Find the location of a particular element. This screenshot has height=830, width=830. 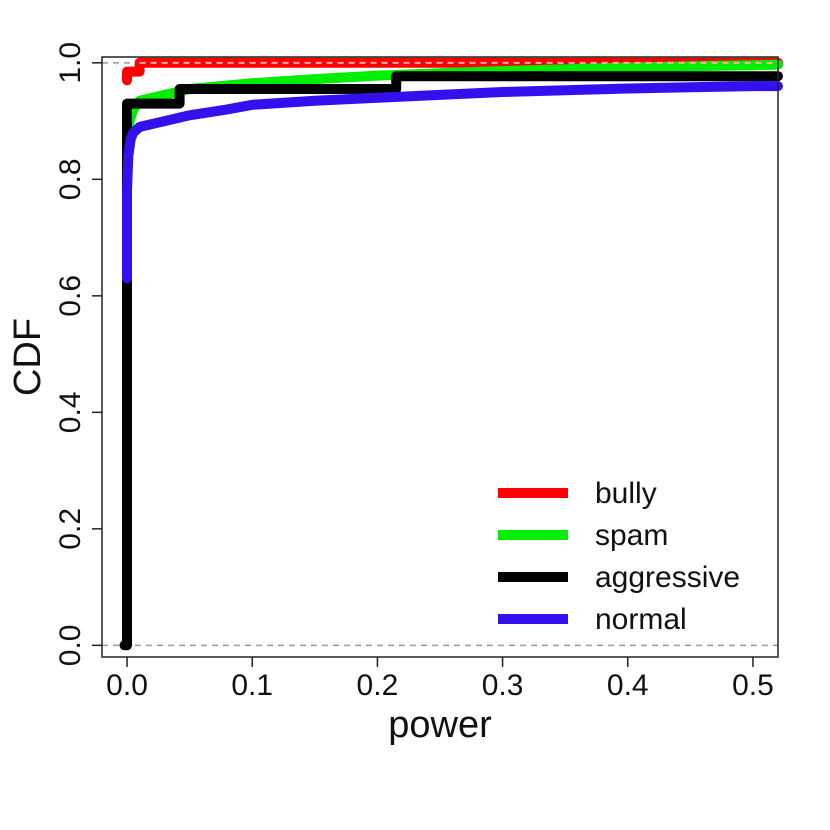

y-tick-label-5: 1.0 is located at coordinates (70, 63).